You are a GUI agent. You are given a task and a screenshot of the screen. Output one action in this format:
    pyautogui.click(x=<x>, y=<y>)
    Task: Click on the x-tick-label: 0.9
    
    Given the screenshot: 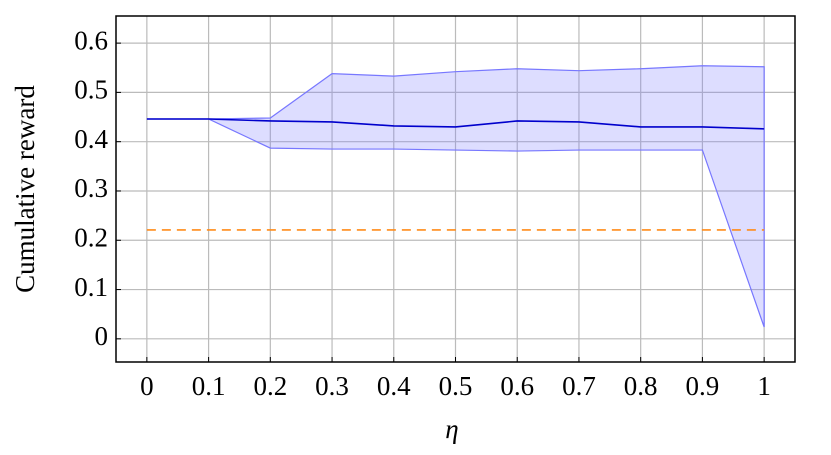 What is the action you would take?
    pyautogui.click(x=703, y=386)
    